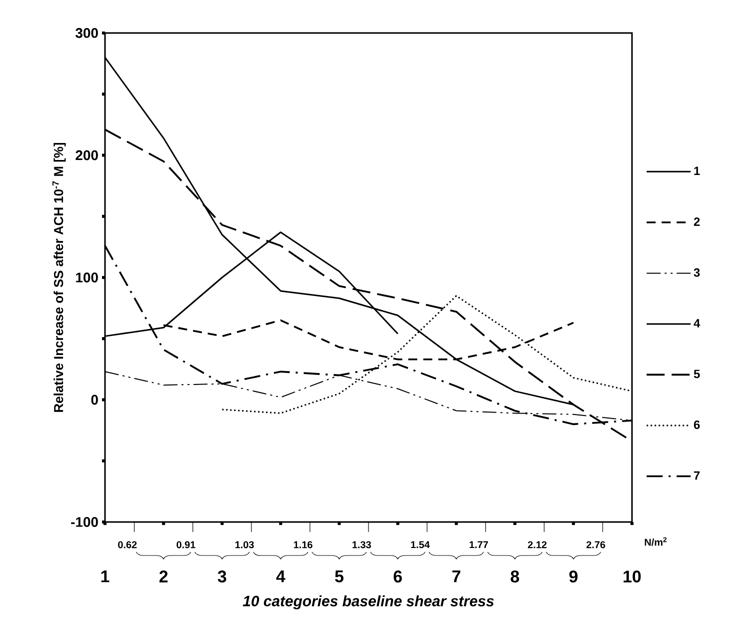  What do you see at coordinates (697, 424) in the screenshot?
I see `legend-label: 6` at bounding box center [697, 424].